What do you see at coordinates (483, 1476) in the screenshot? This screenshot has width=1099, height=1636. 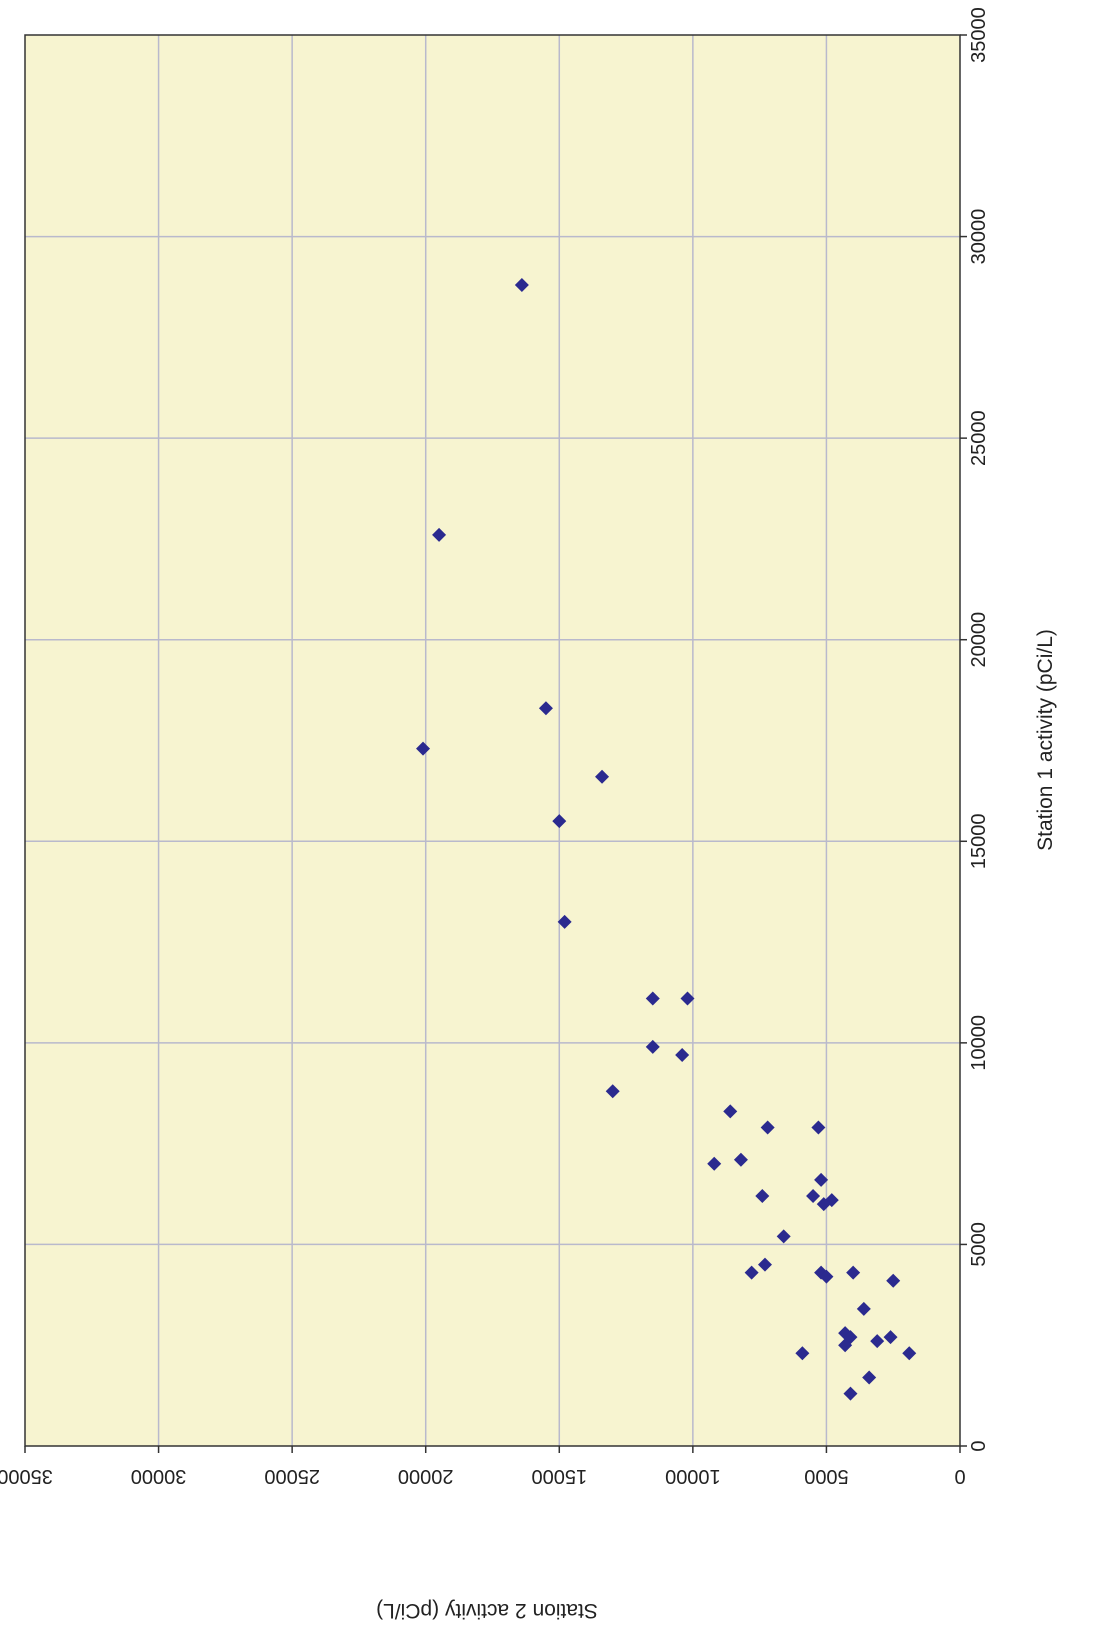 I see `y-axis-ticks: 0 5000 10000 15000 20000 25000 30000 35000` at bounding box center [483, 1476].